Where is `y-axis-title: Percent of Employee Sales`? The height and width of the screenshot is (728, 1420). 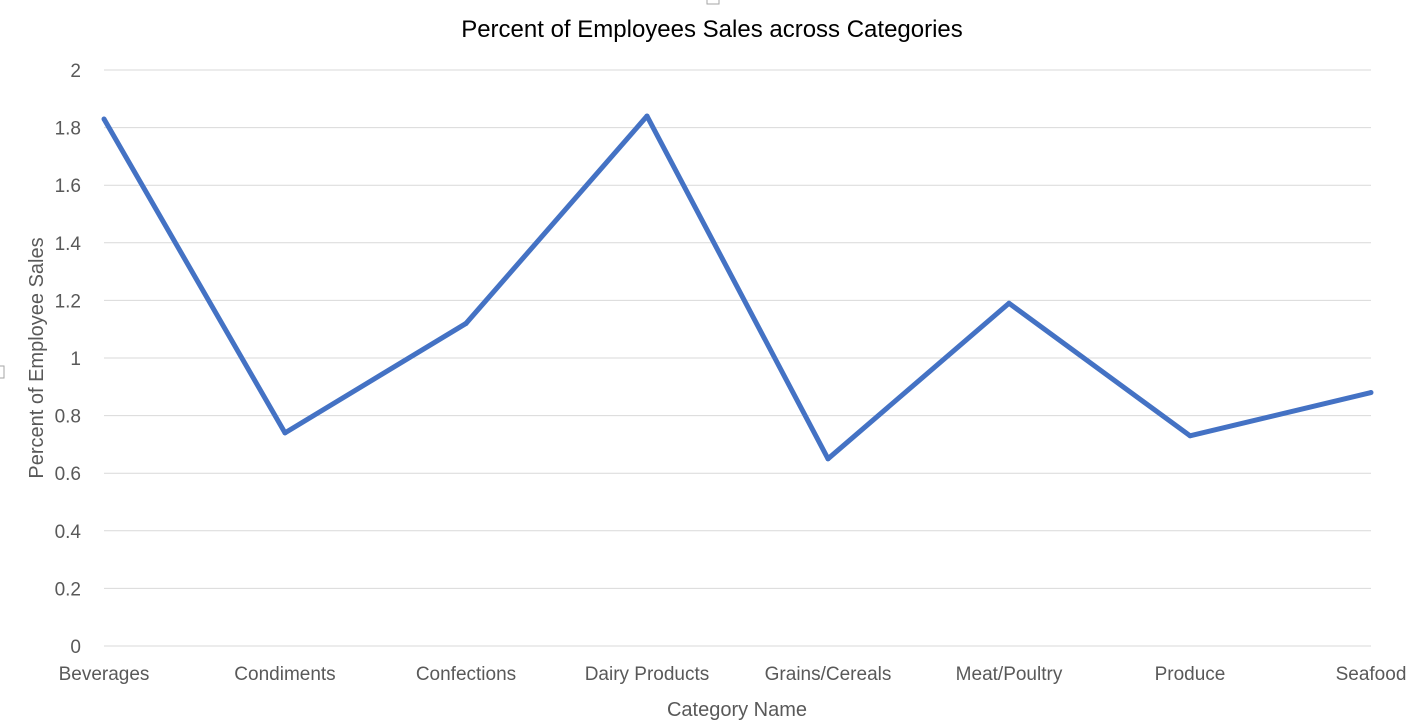
y-axis-title: Percent of Employee Sales is located at coordinates (37, 357).